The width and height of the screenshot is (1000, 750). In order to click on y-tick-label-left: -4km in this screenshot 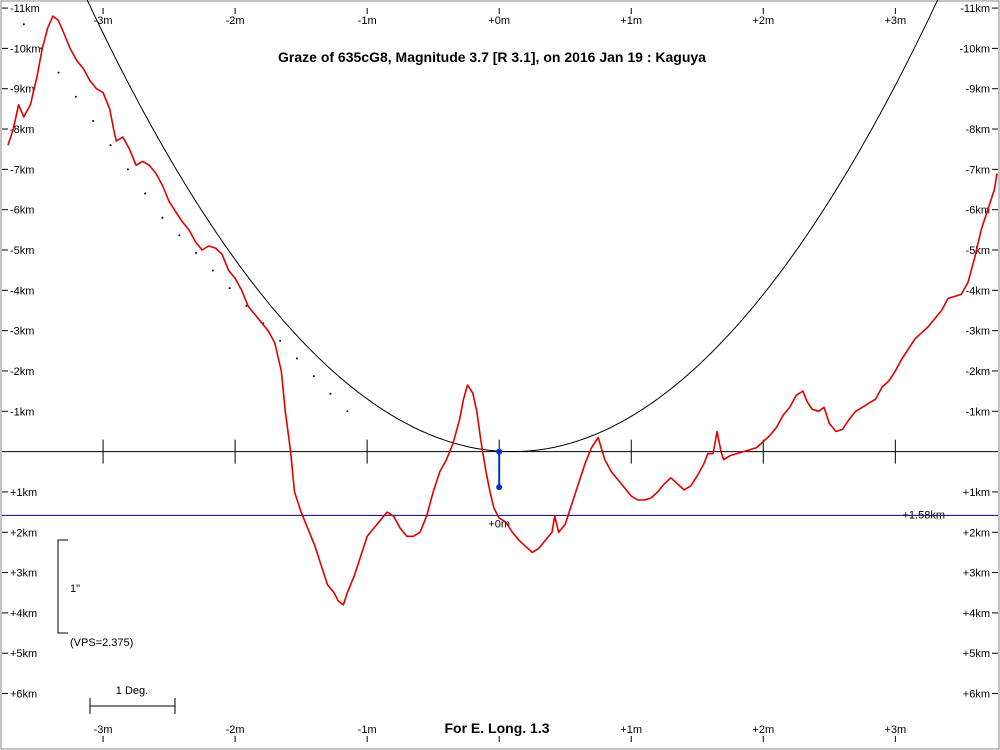, I will do `click(22, 291)`.